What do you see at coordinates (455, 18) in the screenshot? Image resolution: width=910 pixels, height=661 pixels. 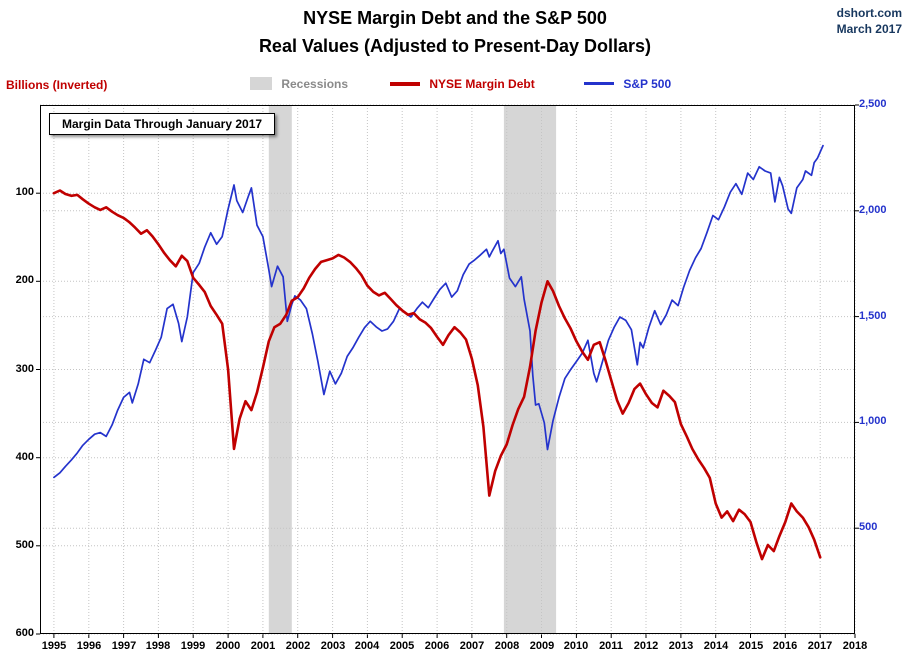 I see `page-title: NYSE Margin Debt and the S&P 500` at bounding box center [455, 18].